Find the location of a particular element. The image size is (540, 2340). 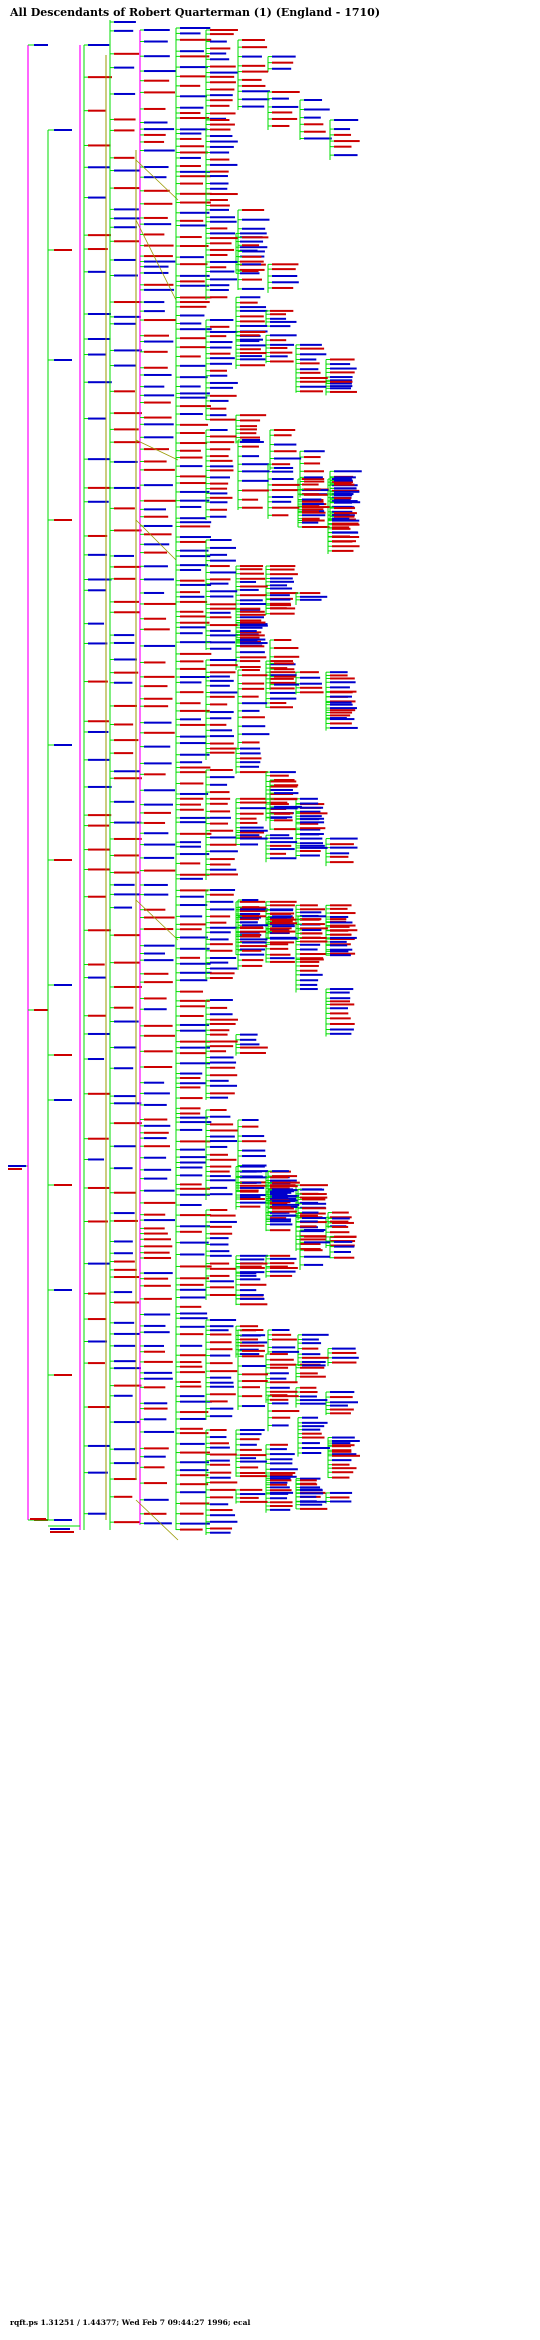

connector-line is located at coordinates (157, 920).